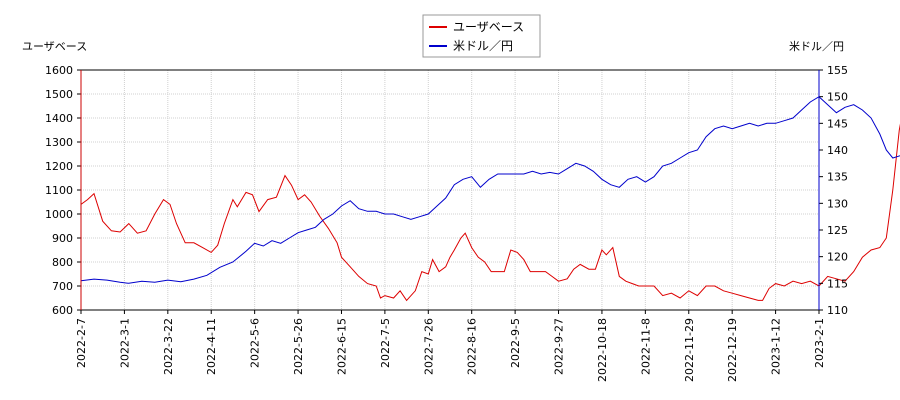 The width and height of the screenshot is (900, 400). What do you see at coordinates (59, 142) in the screenshot?
I see `left-tick-label: 1300` at bounding box center [59, 142].